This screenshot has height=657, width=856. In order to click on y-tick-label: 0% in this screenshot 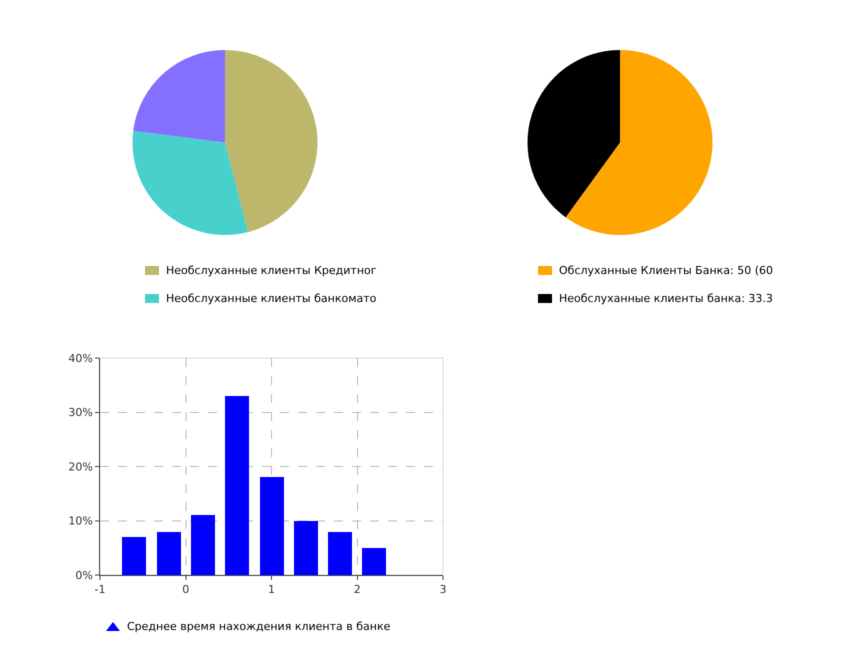, I will do `click(84, 575)`.